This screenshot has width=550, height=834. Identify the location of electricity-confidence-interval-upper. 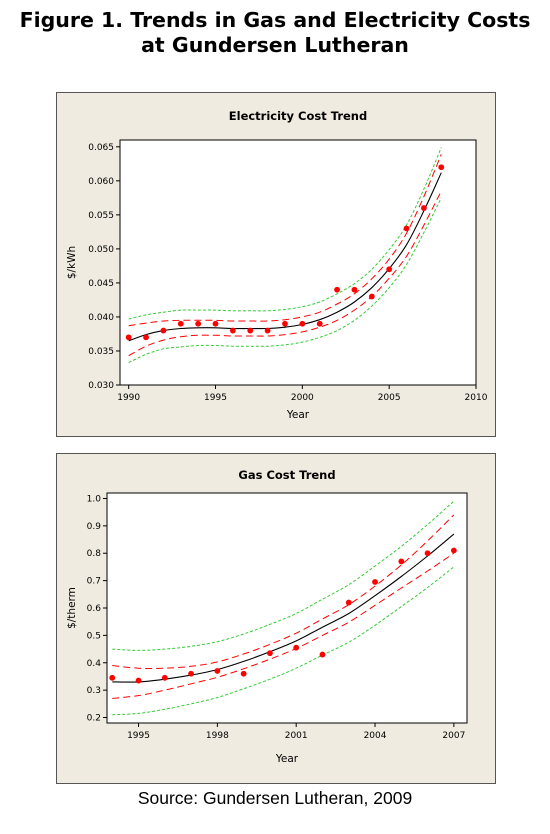
(285, 240).